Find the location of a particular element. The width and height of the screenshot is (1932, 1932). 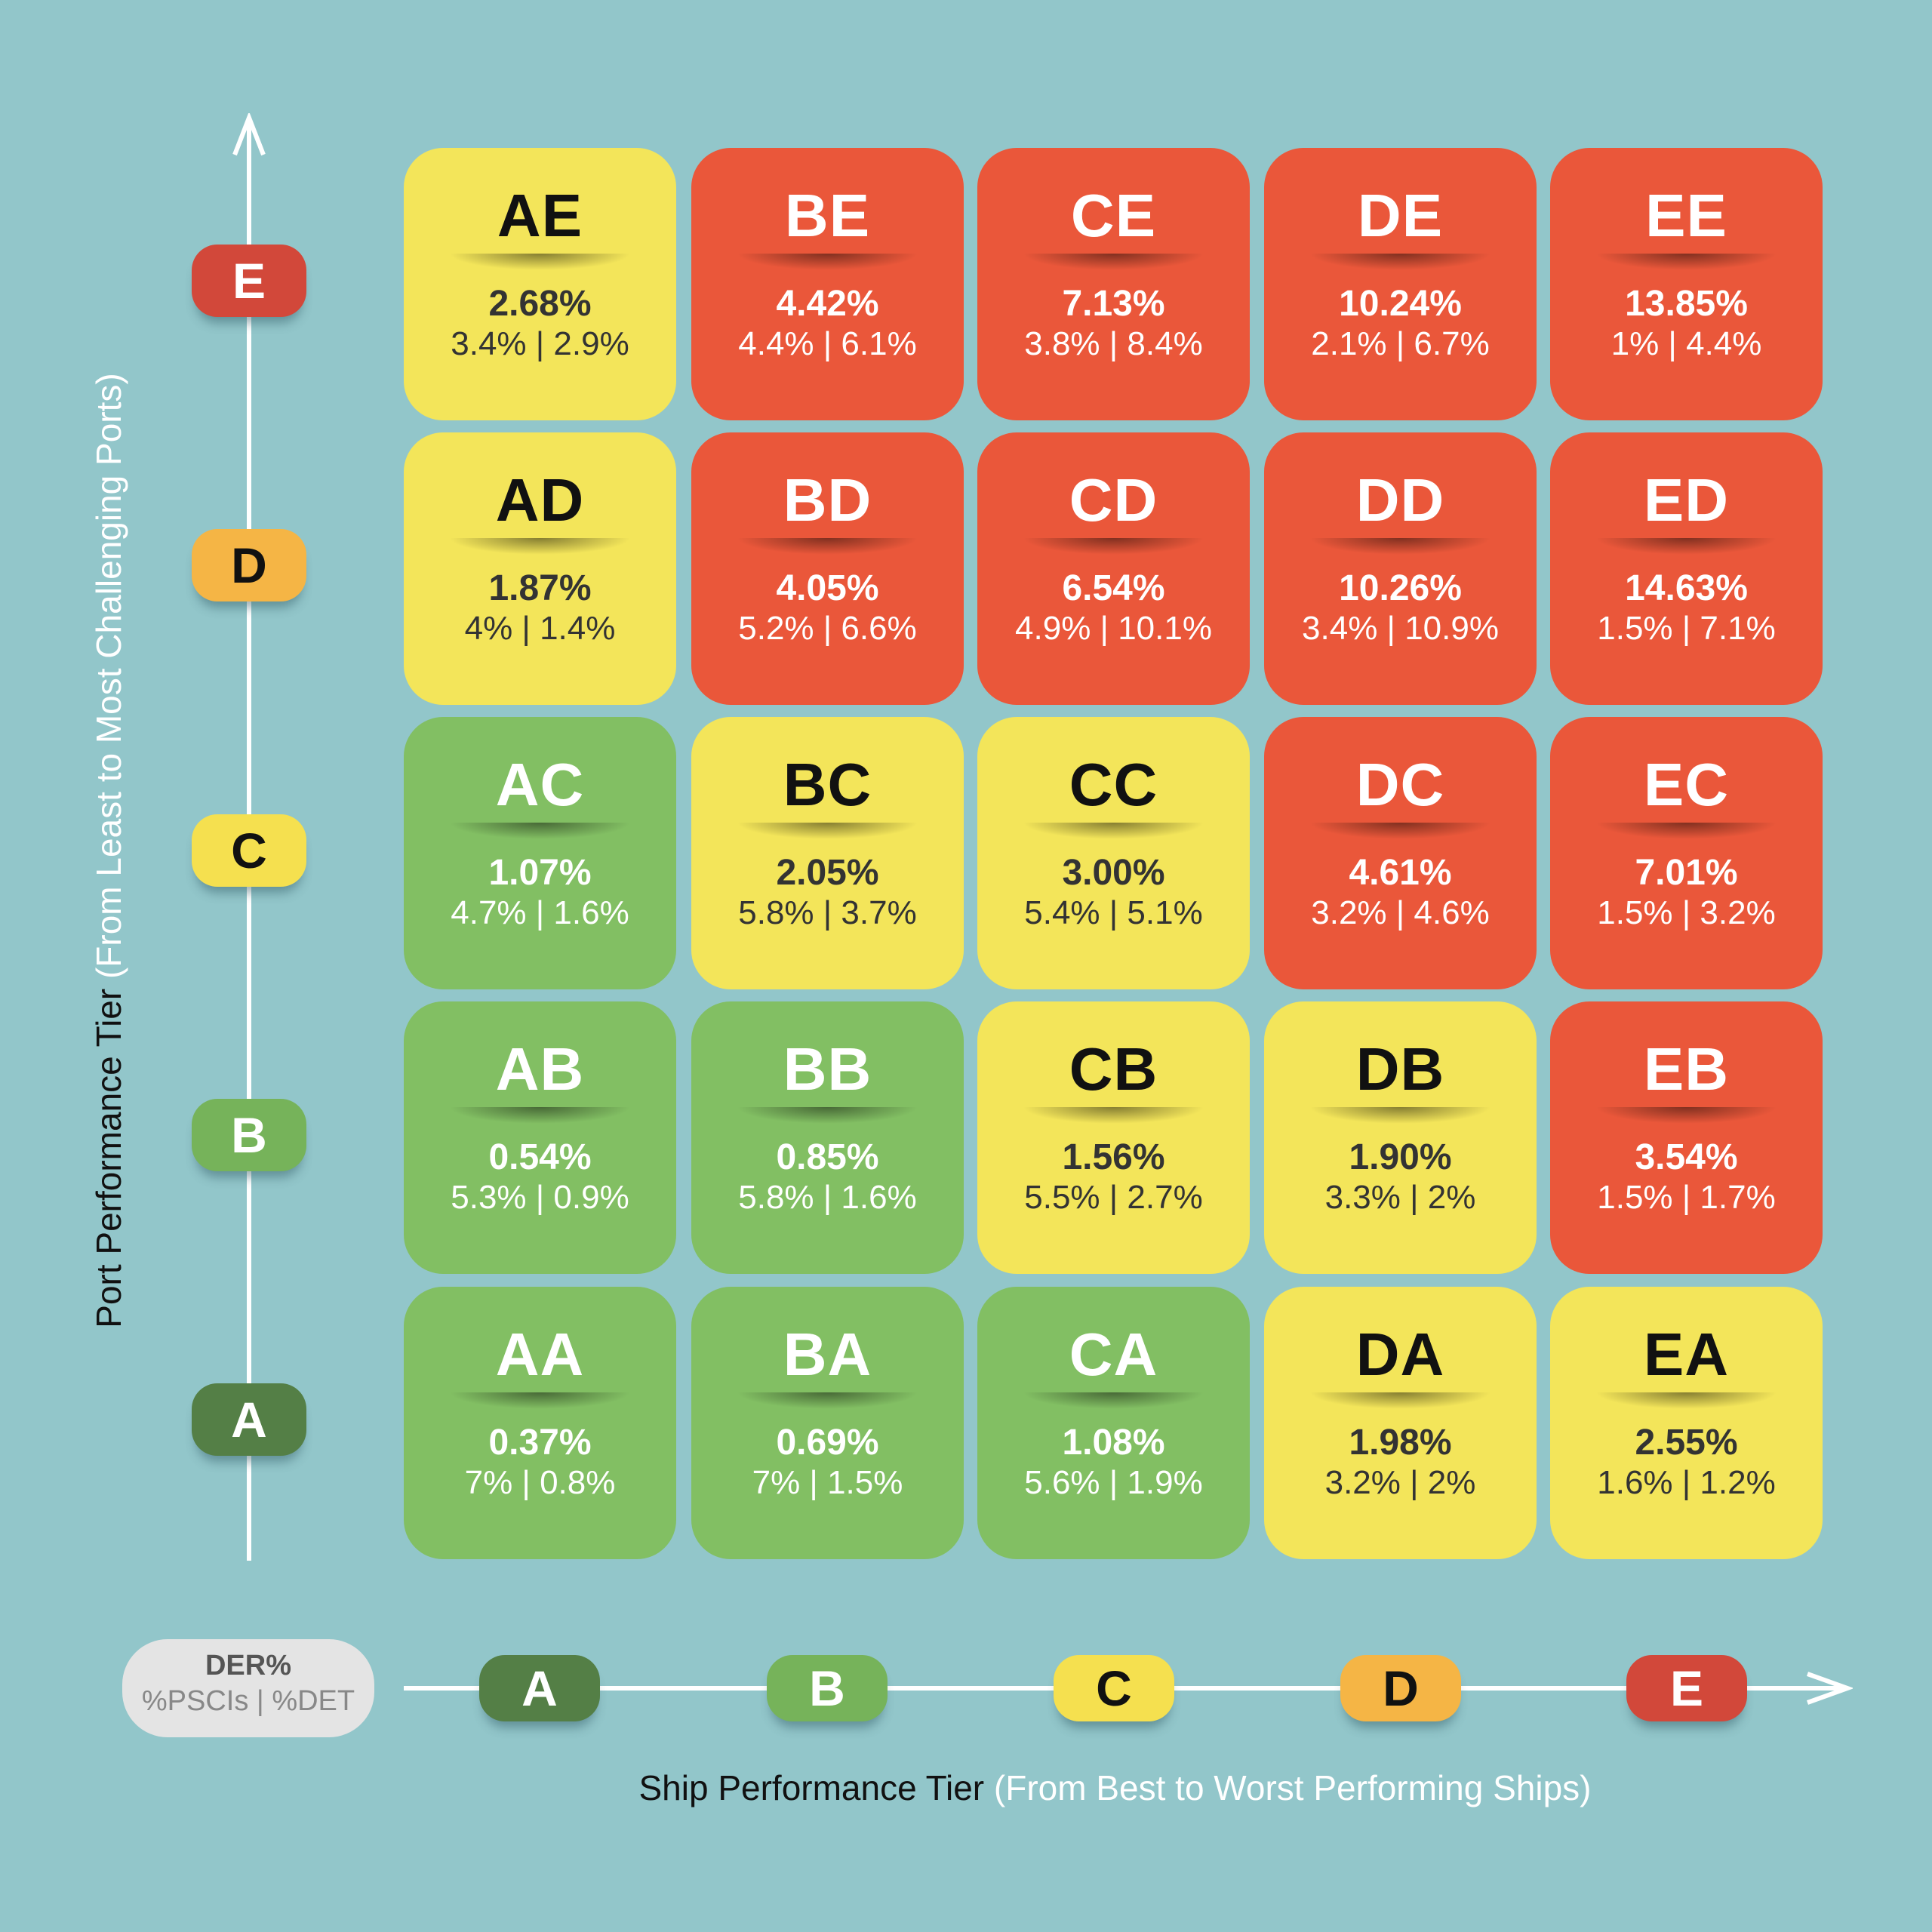

cell-ea: EA 2.55% 1.6% | 1.2% is located at coordinates (1686, 1423).